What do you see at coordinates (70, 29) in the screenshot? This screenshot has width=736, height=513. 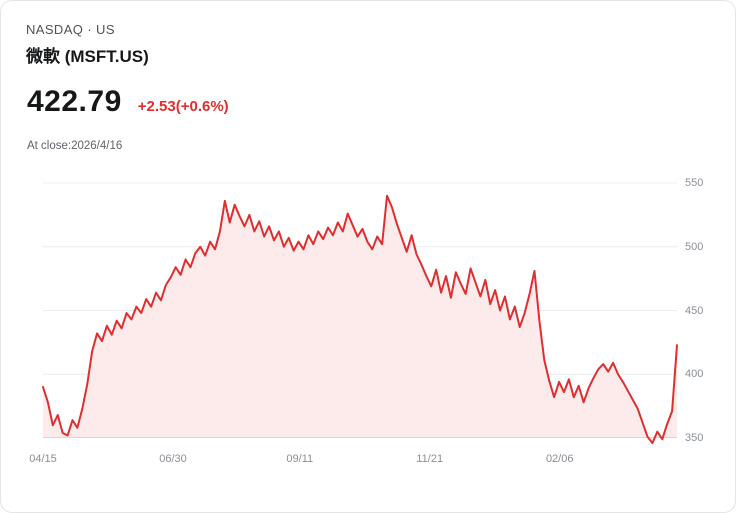 I see `exchange-region-label: NASDAQ · US` at bounding box center [70, 29].